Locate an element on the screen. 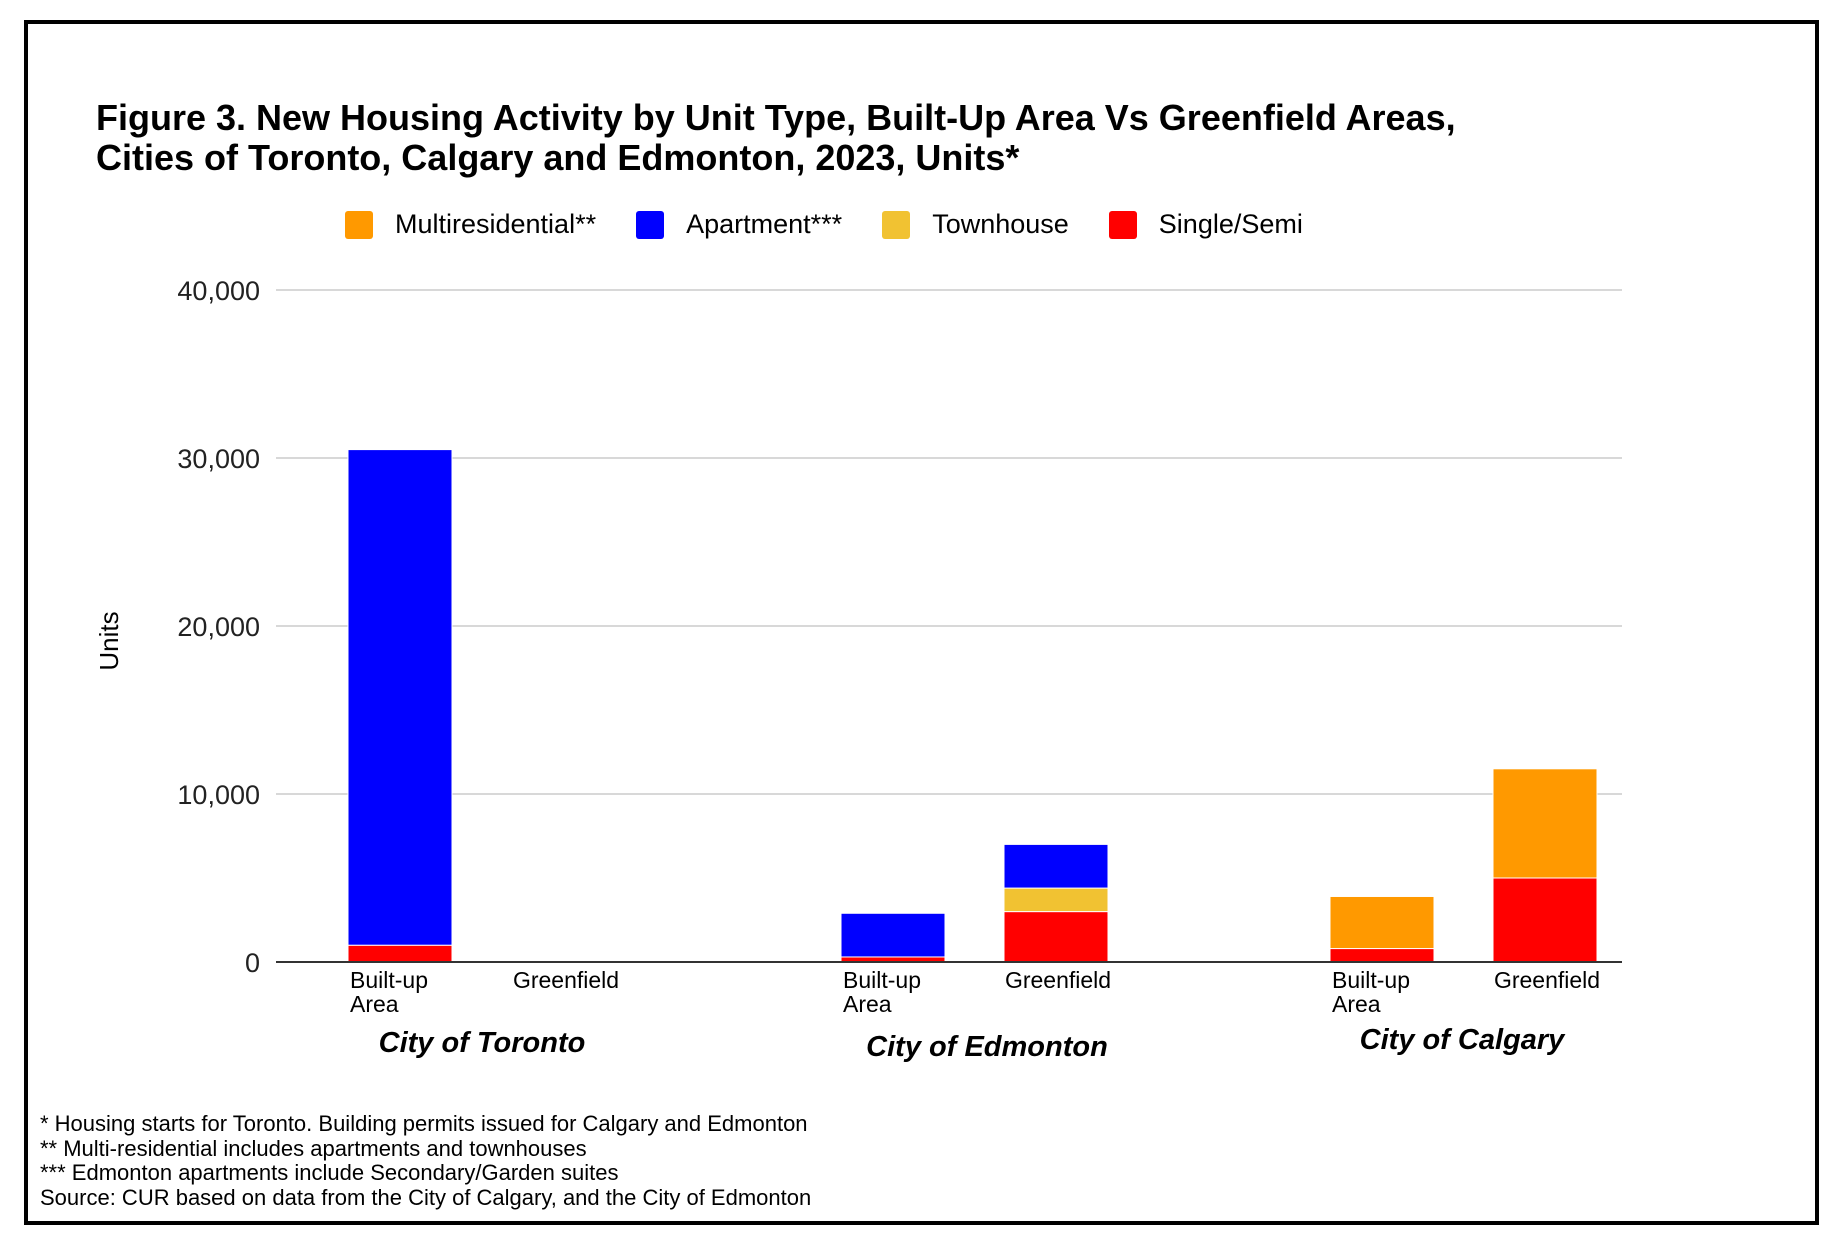 The image size is (1843, 1252). bar-city-of-toronto-built-up-area-single-semi is located at coordinates (400, 953).